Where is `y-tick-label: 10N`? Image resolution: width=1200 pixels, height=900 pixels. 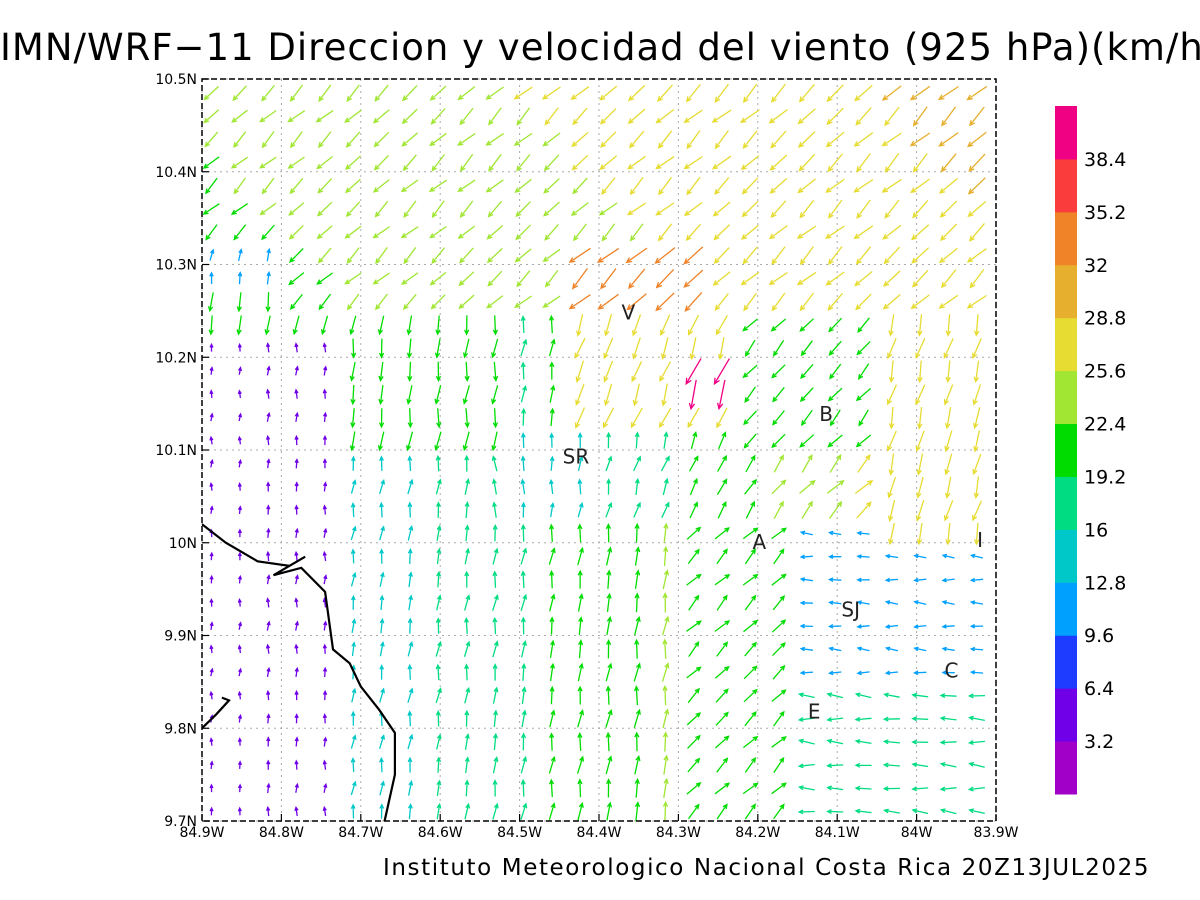 y-tick-label: 10N is located at coordinates (183, 544).